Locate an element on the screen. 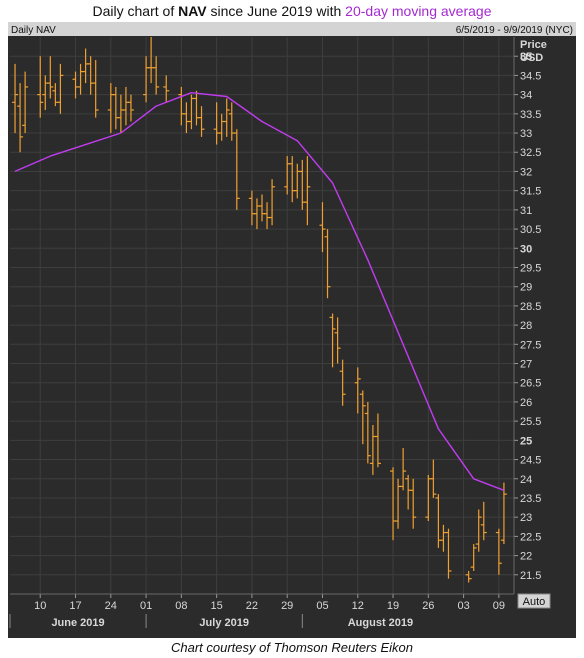 The height and width of the screenshot is (658, 584). y-tick-label: 25 is located at coordinates (526, 441).